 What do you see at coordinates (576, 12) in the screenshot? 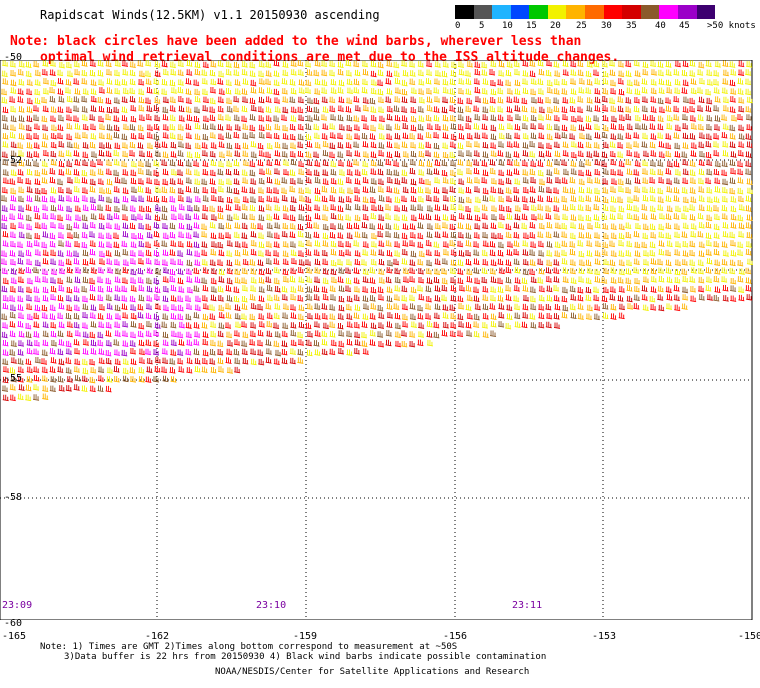
I see `colorbar-swatch` at bounding box center [576, 12].